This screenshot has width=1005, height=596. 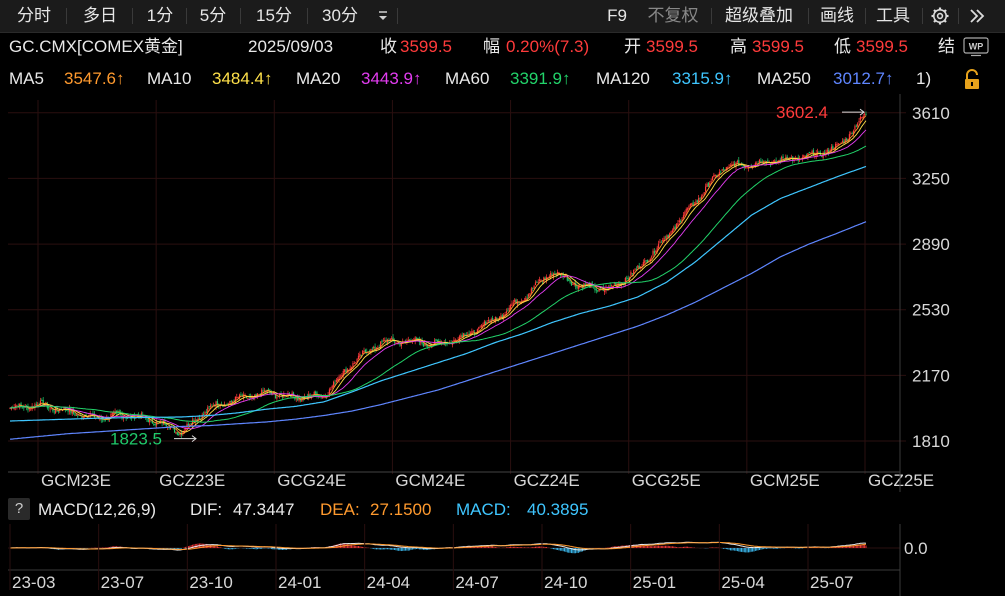 I want to click on period-tab-5min: 5分, so click(x=213, y=15).